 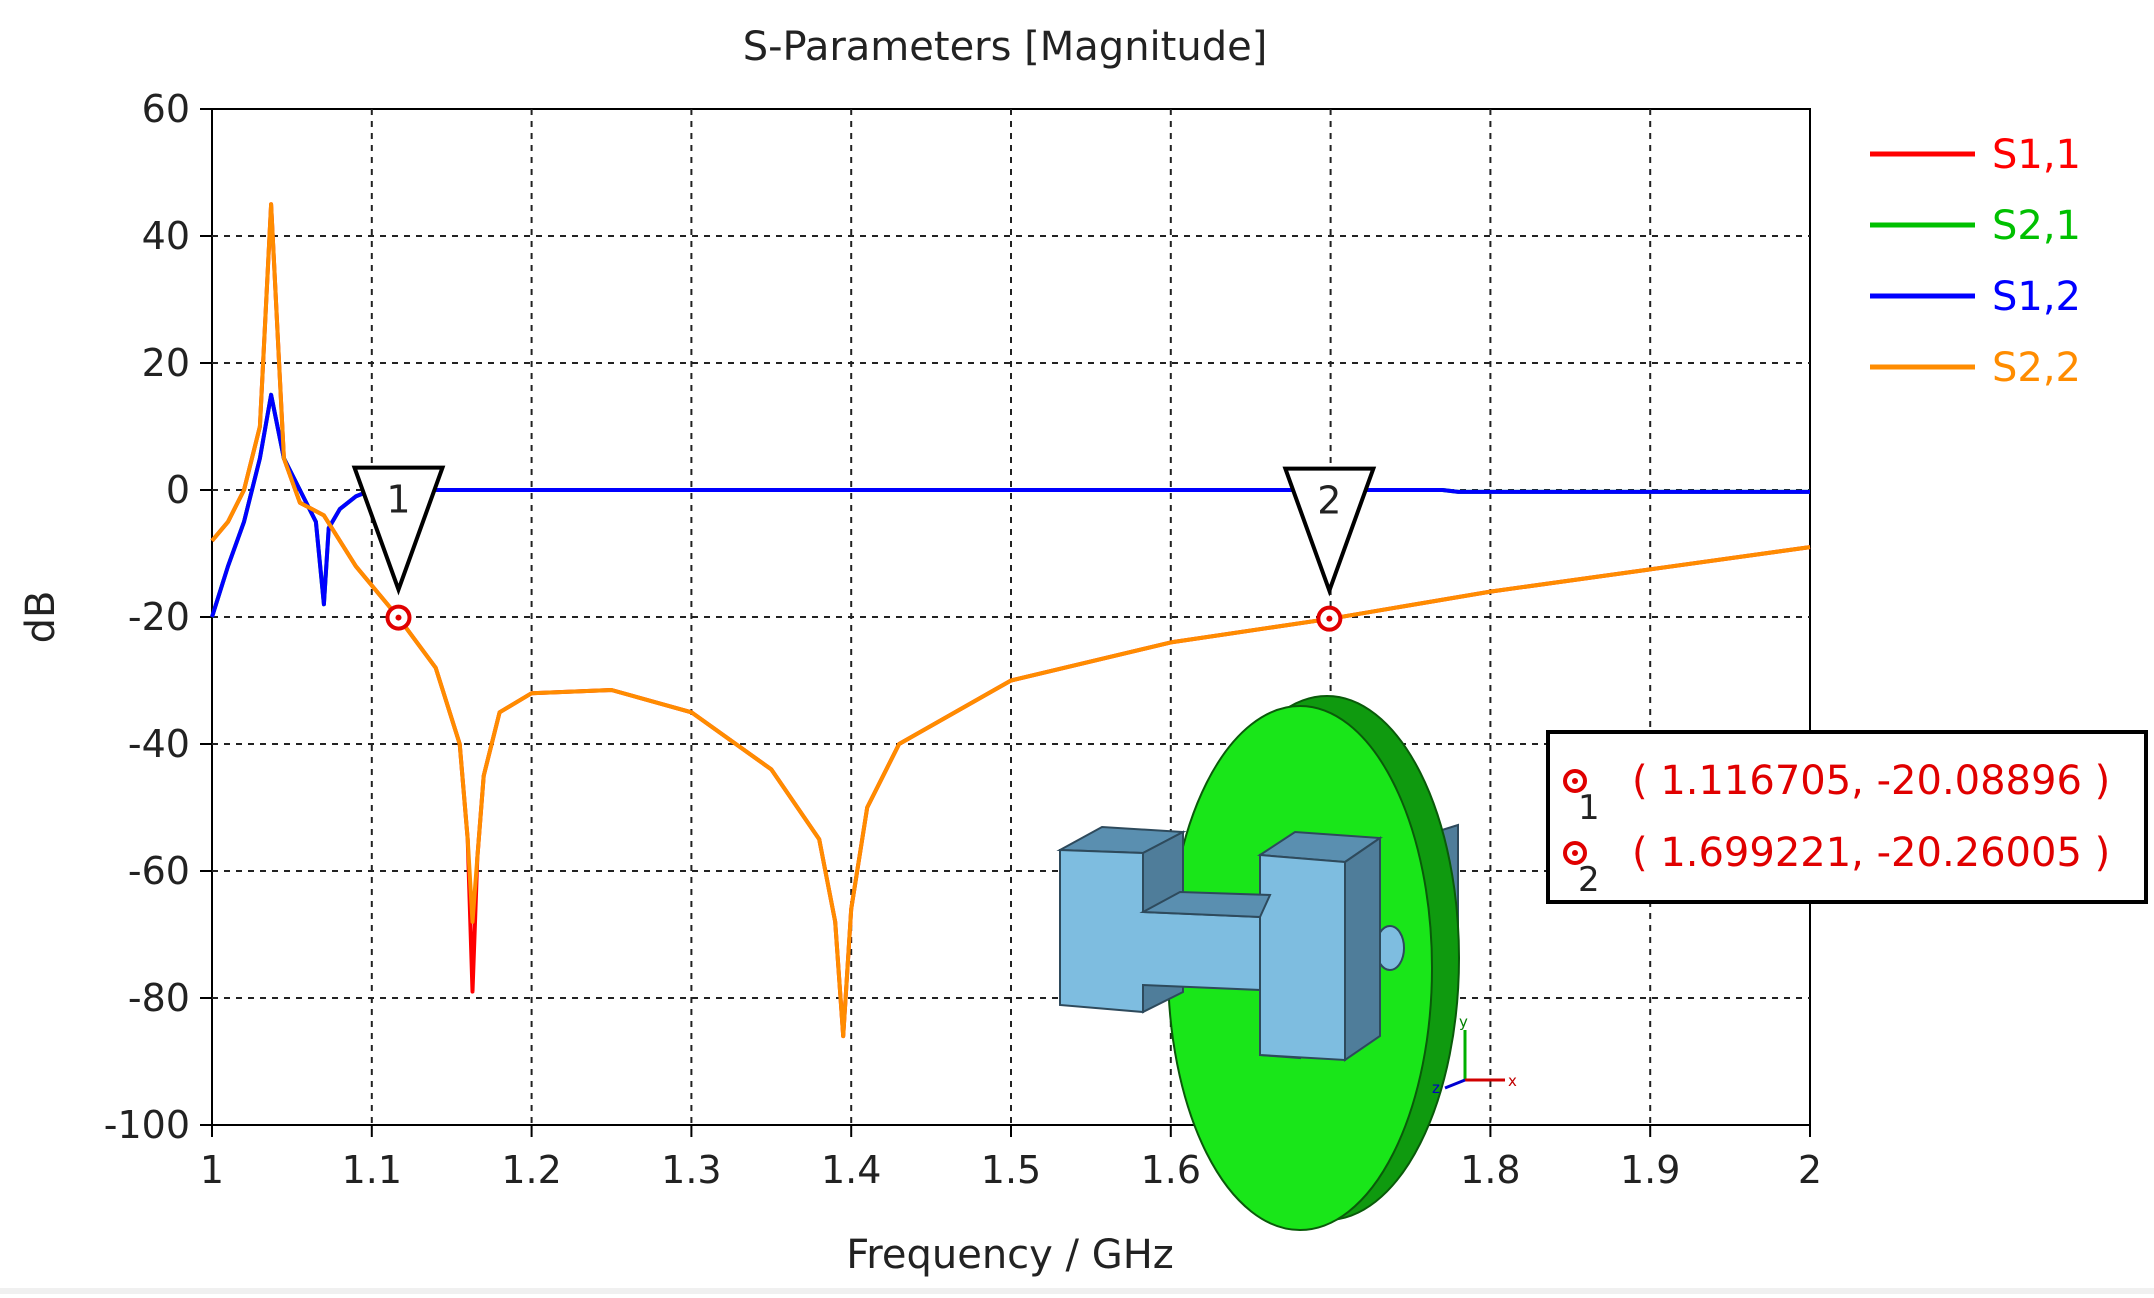 What do you see at coordinates (2036, 155) in the screenshot?
I see `legend-label-s11: S1,1` at bounding box center [2036, 155].